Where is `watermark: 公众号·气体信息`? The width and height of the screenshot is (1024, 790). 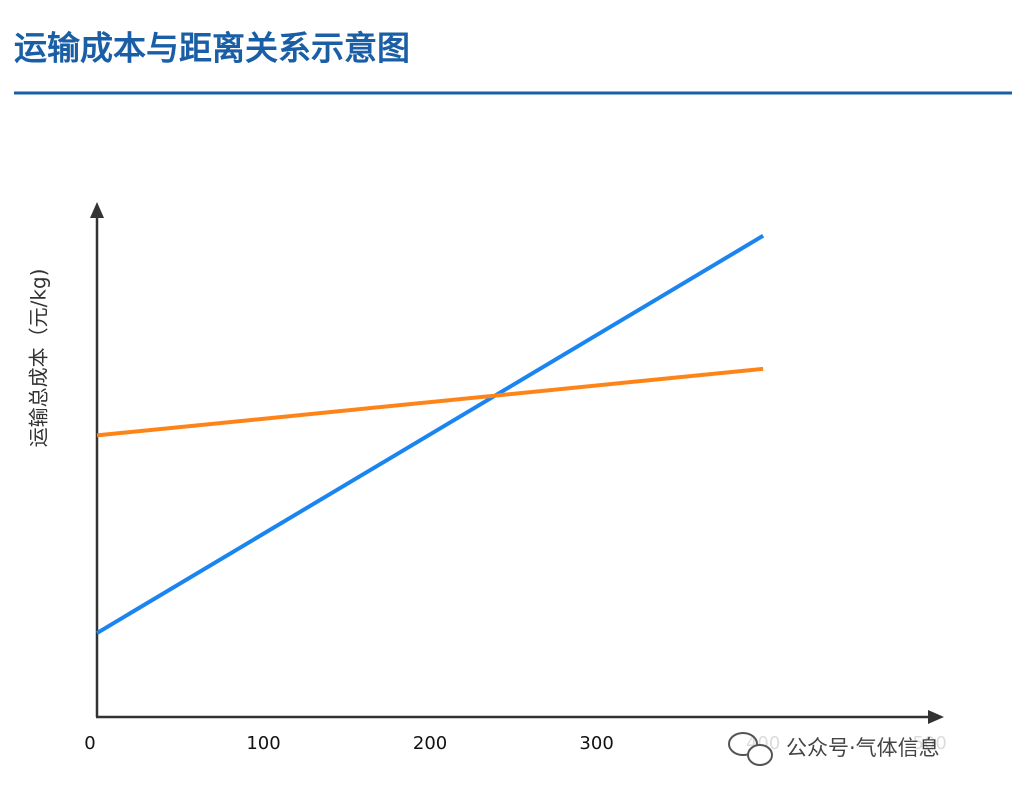 watermark: 公众号·气体信息 is located at coordinates (863, 748).